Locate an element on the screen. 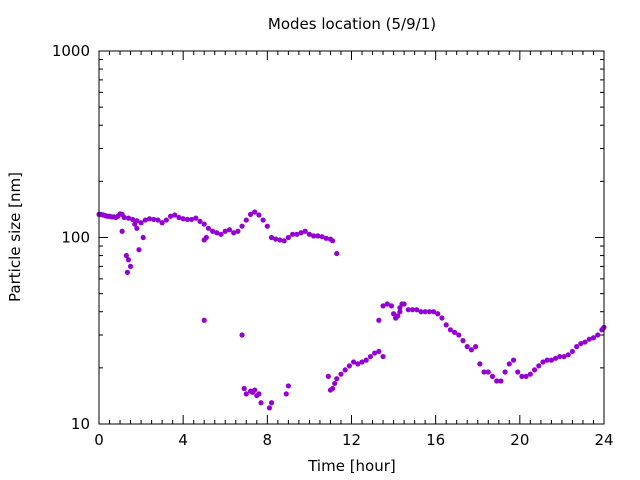 This screenshot has width=640, height=480. x-tick-label: 24 is located at coordinates (603, 440).